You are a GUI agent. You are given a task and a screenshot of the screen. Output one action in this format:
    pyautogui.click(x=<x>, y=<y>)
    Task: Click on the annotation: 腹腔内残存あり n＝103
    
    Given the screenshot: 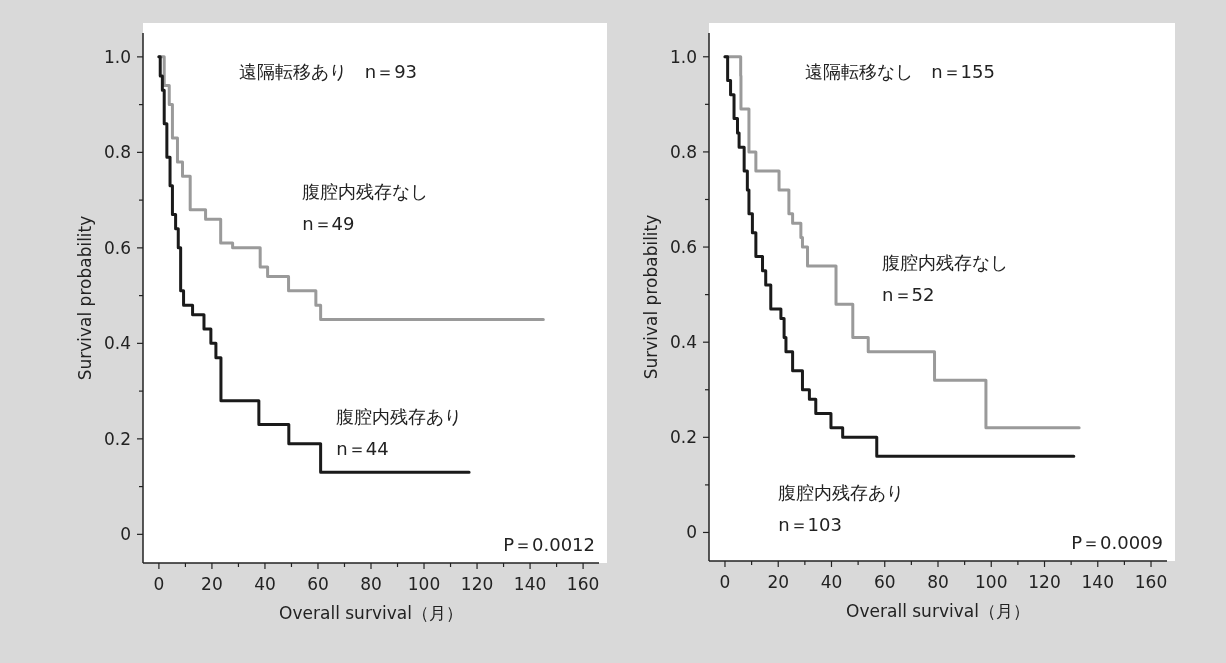 What is the action you would take?
    pyautogui.click(x=841, y=509)
    